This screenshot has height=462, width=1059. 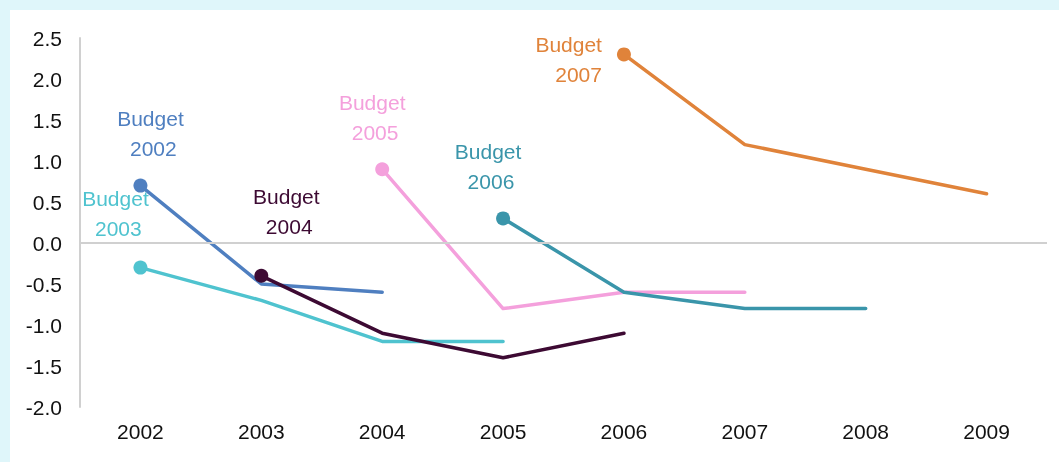 What do you see at coordinates (47, 79) in the screenshot?
I see `y-tick-label: 2.0` at bounding box center [47, 79].